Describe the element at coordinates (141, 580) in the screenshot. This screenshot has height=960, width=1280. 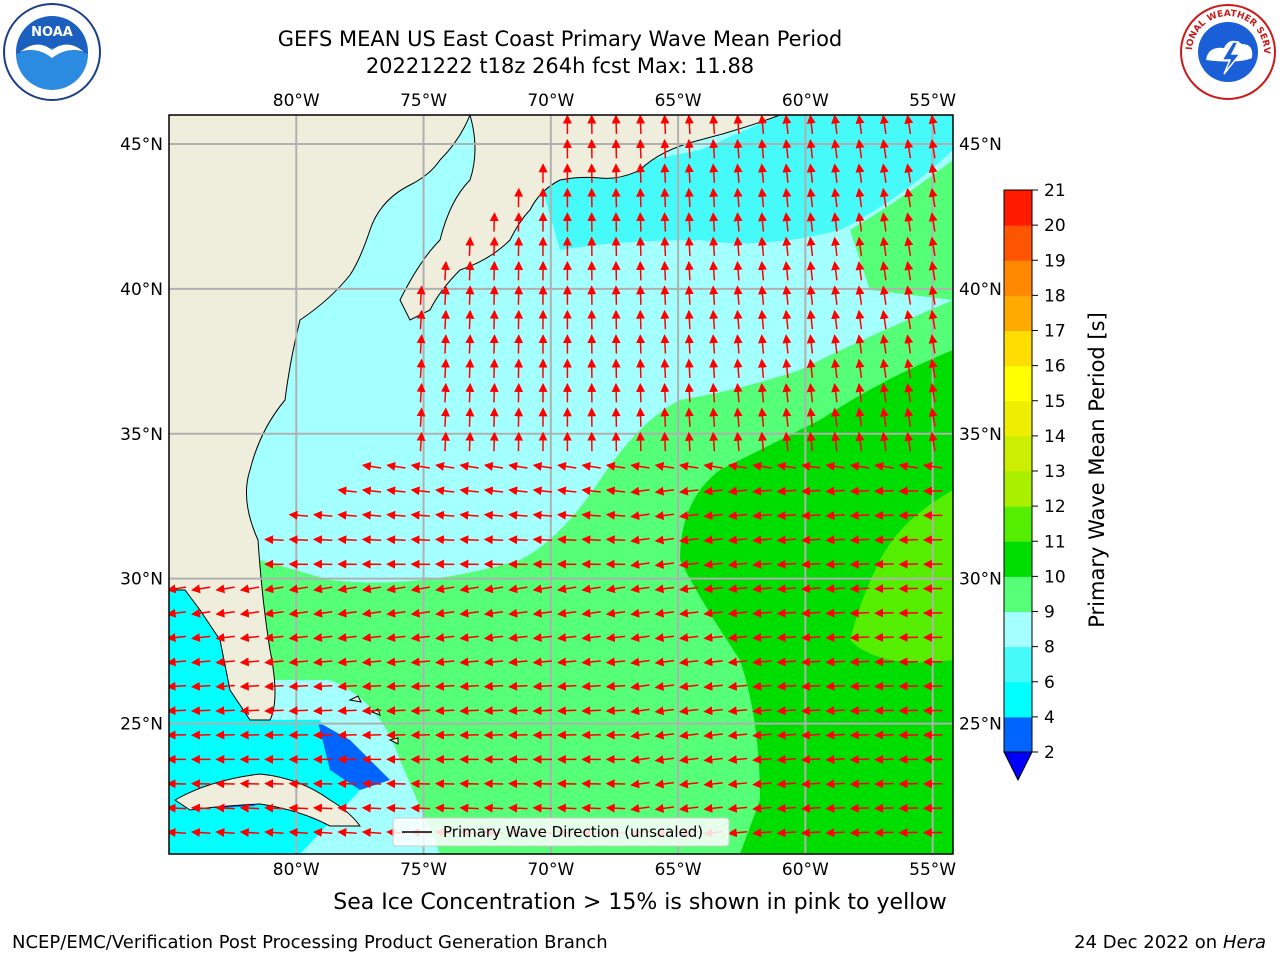
I see `lat-tick-label-left: 30°N` at that location.